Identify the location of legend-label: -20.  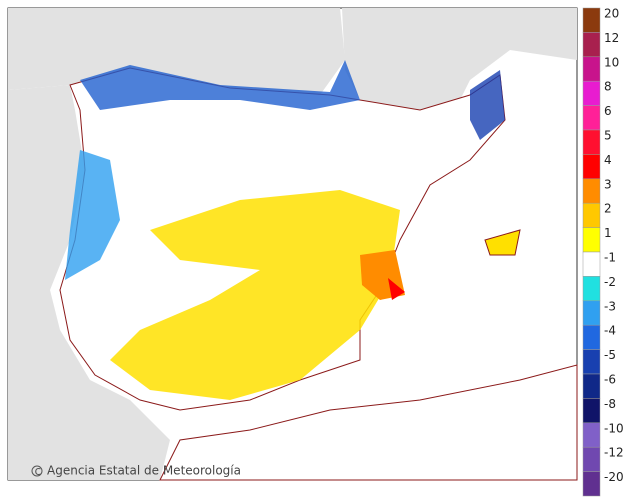
(614, 477).